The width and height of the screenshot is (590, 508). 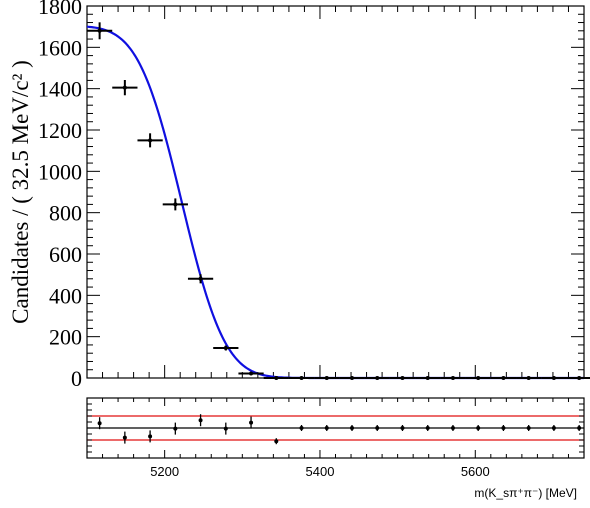 What do you see at coordinates (60, 9) in the screenshot?
I see `y-tick-label: 1800` at bounding box center [60, 9].